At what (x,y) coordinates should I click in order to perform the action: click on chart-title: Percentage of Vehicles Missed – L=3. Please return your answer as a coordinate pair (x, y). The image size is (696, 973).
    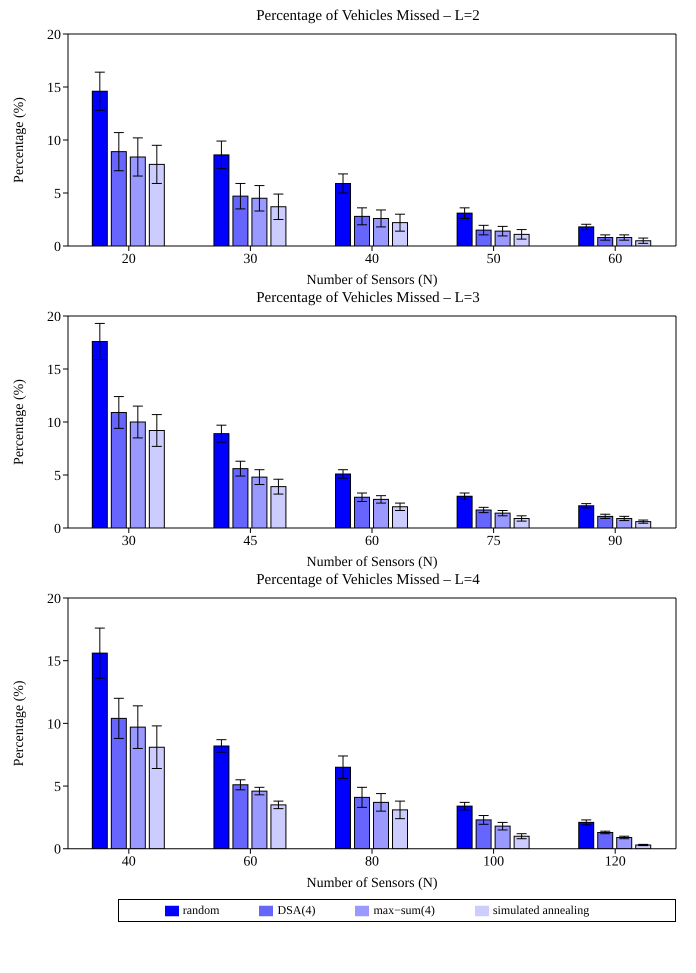
    Looking at the image, I should click on (368, 299).